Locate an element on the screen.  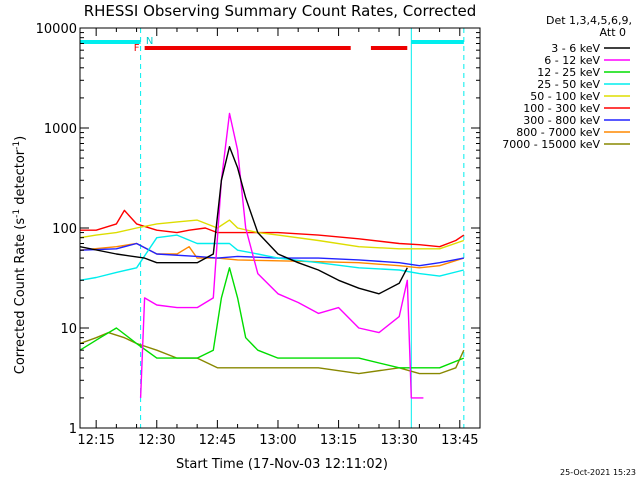
legend-header-1: Det 1,3,4,5,6,9, is located at coordinates (589, 20).